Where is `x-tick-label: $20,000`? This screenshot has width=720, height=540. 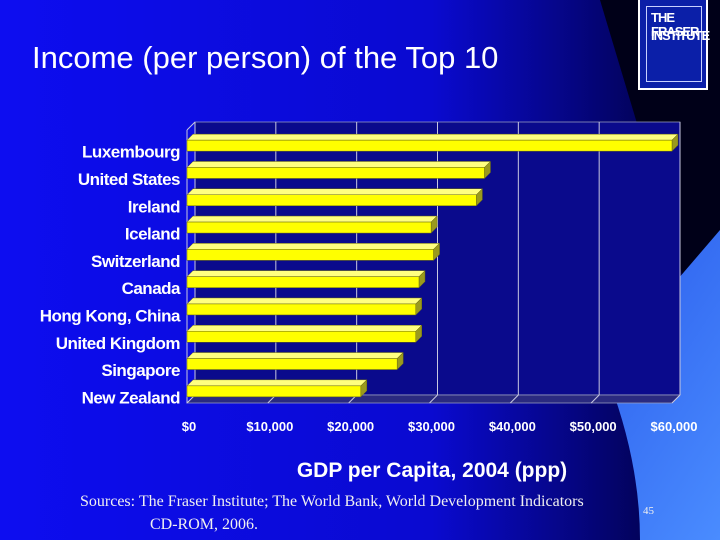 x-tick-label: $20,000 is located at coordinates (350, 426).